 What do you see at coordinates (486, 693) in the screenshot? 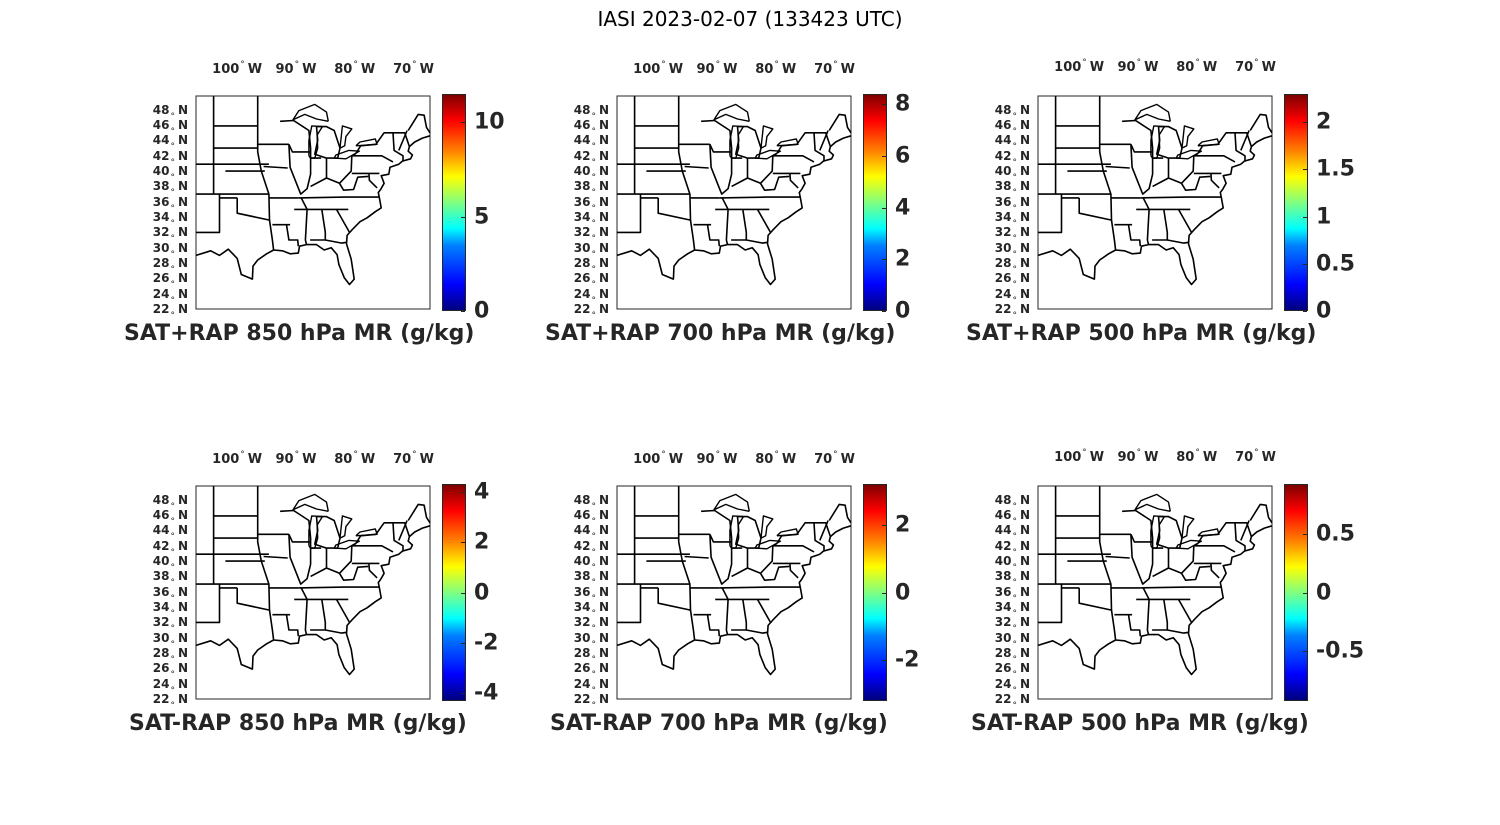
I see `colorbar-tick-label: -4` at bounding box center [486, 693].